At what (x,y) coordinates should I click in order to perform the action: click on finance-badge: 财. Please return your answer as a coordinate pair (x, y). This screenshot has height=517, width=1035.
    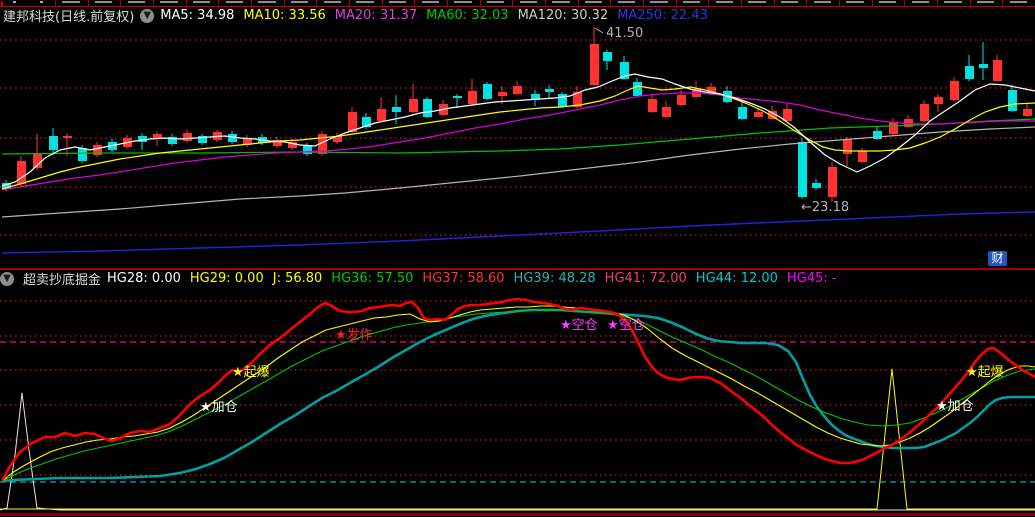
    Looking at the image, I should click on (997, 258).